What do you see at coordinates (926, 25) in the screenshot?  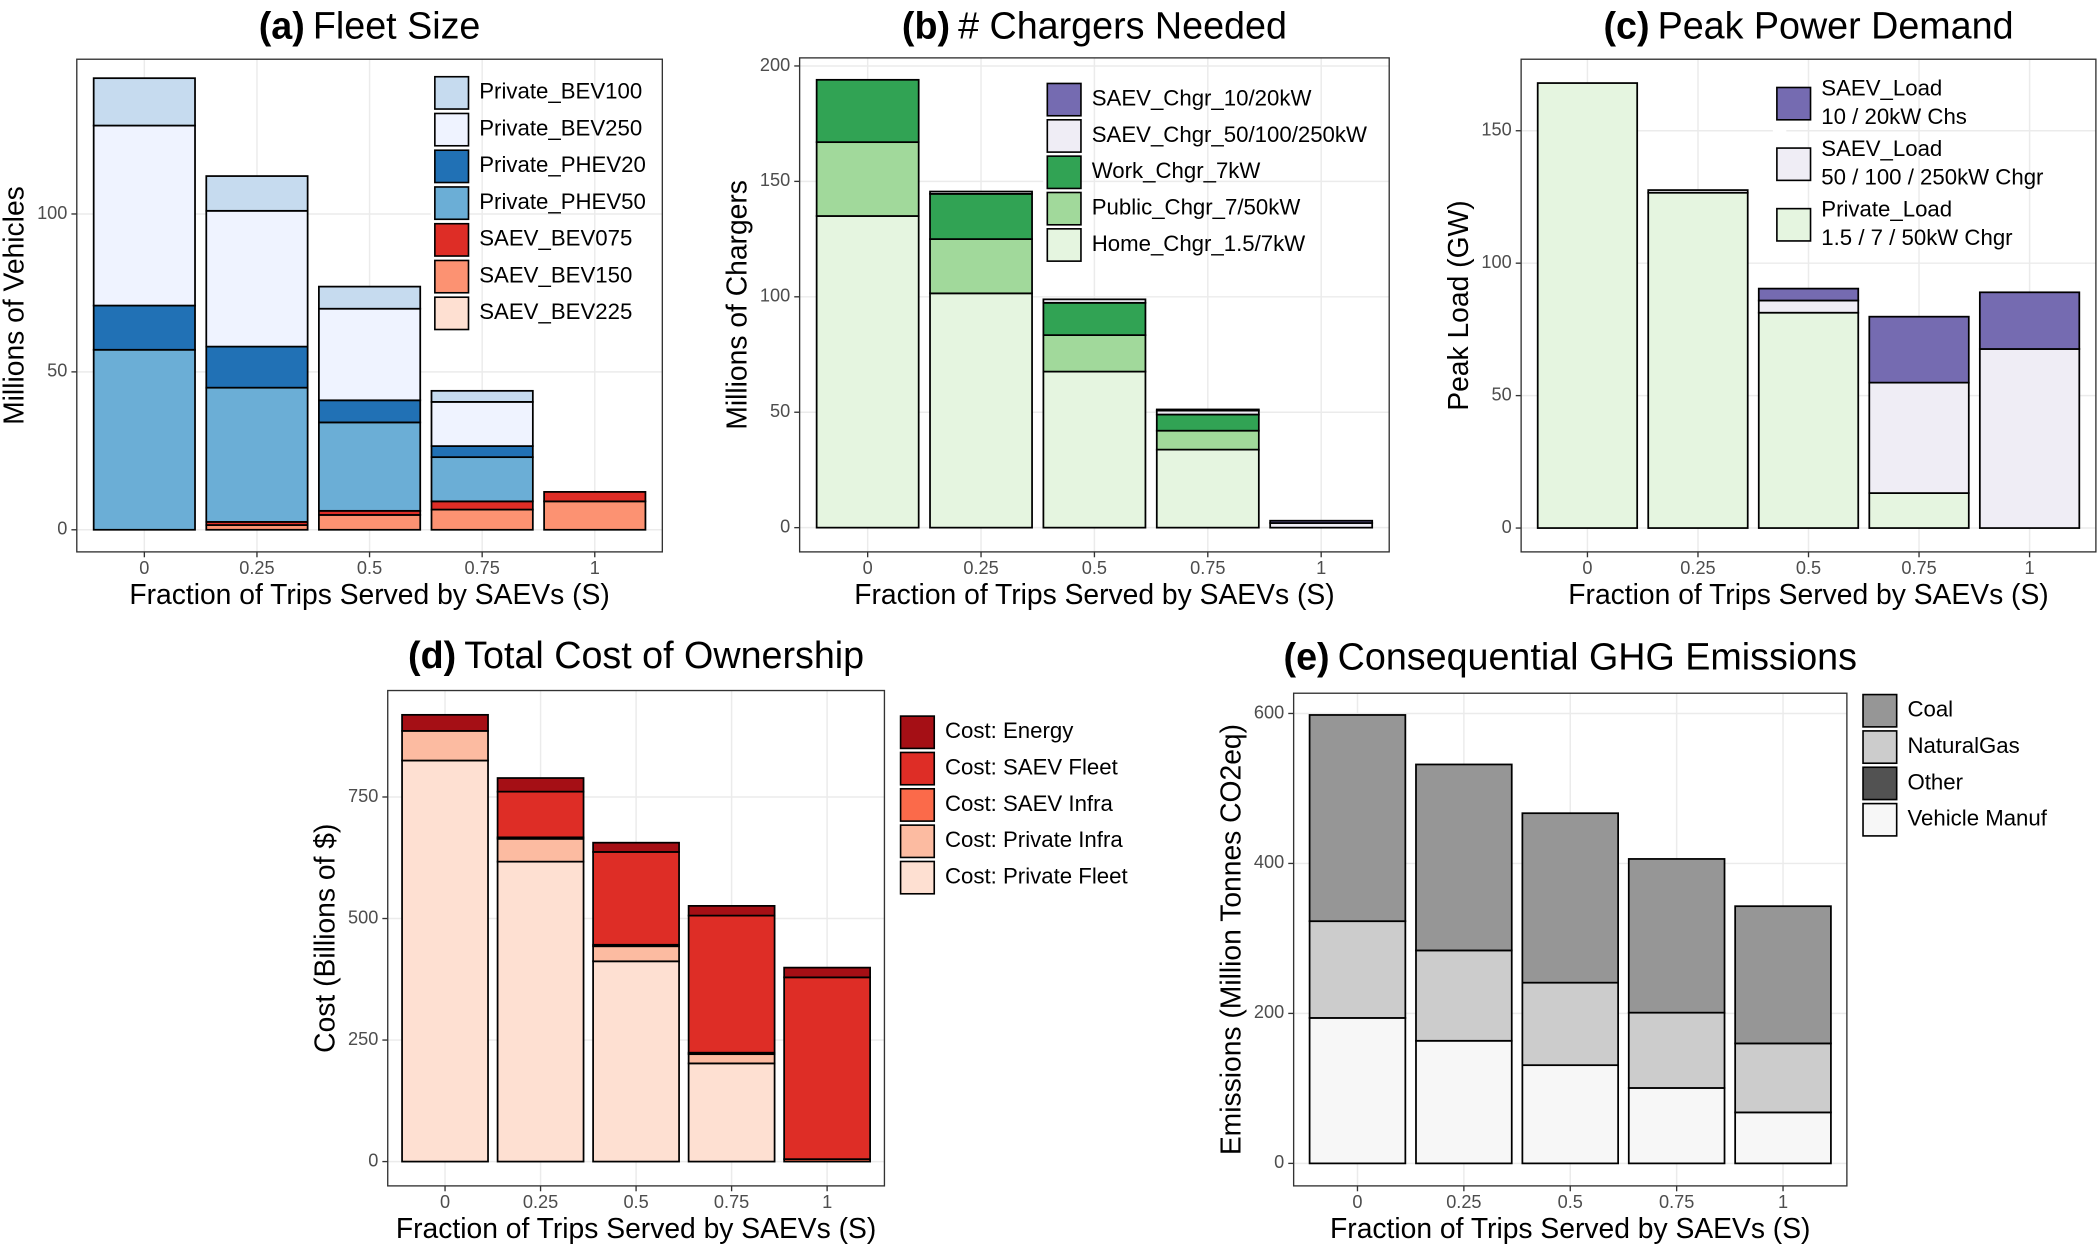 I see `panel-label: (b)` at bounding box center [926, 25].